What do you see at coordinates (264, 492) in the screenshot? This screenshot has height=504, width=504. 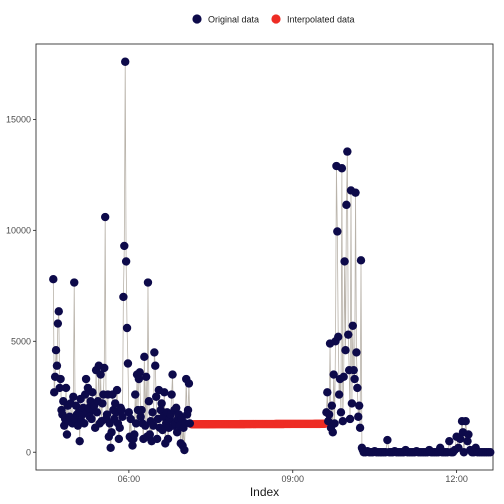 I see `x-axis-title: Index` at bounding box center [264, 492].